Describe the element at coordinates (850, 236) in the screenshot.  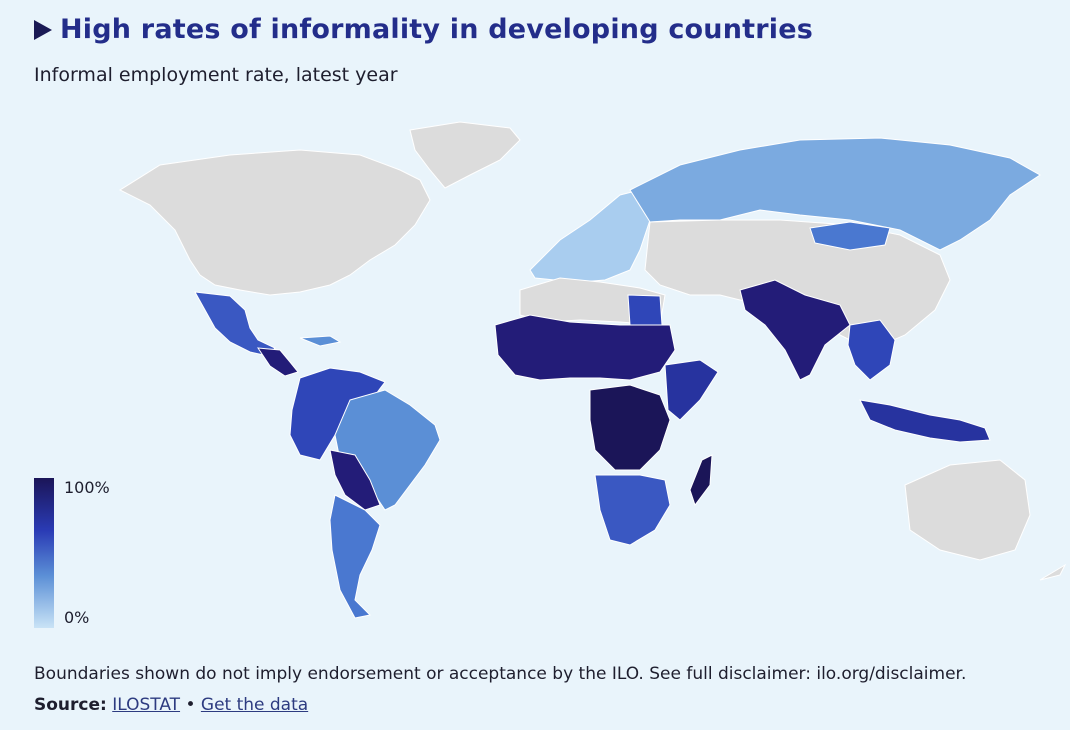
I see `region-mongolia` at that location.